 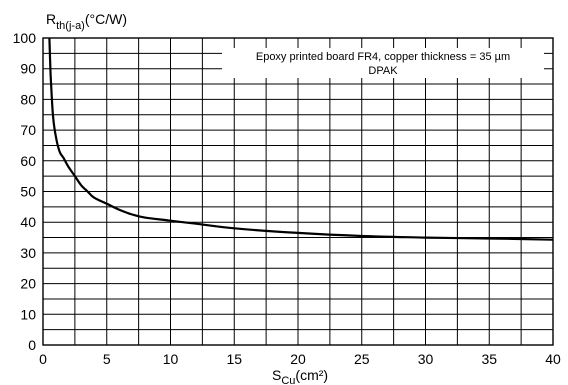 I want to click on y-axis-unit: (°C/W), so click(x=106, y=19).